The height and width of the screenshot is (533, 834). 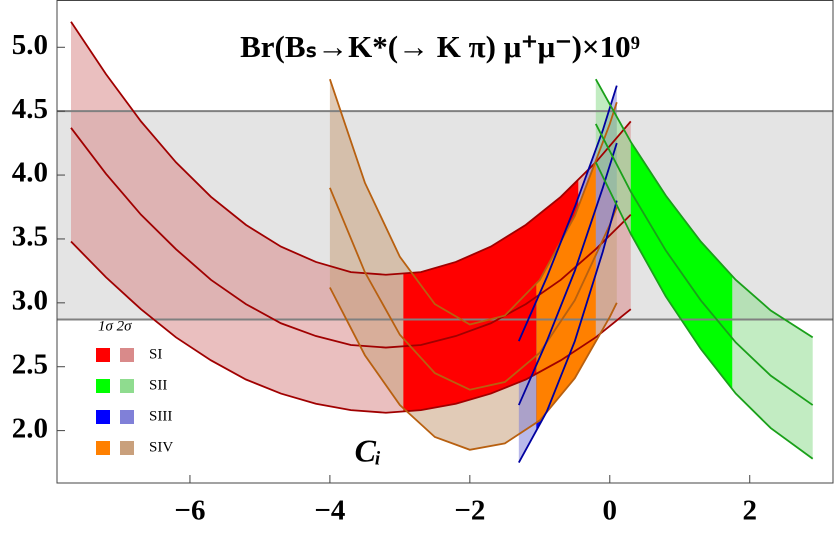 What do you see at coordinates (368, 450) in the screenshot?
I see `annotation: Cᵢ` at bounding box center [368, 450].